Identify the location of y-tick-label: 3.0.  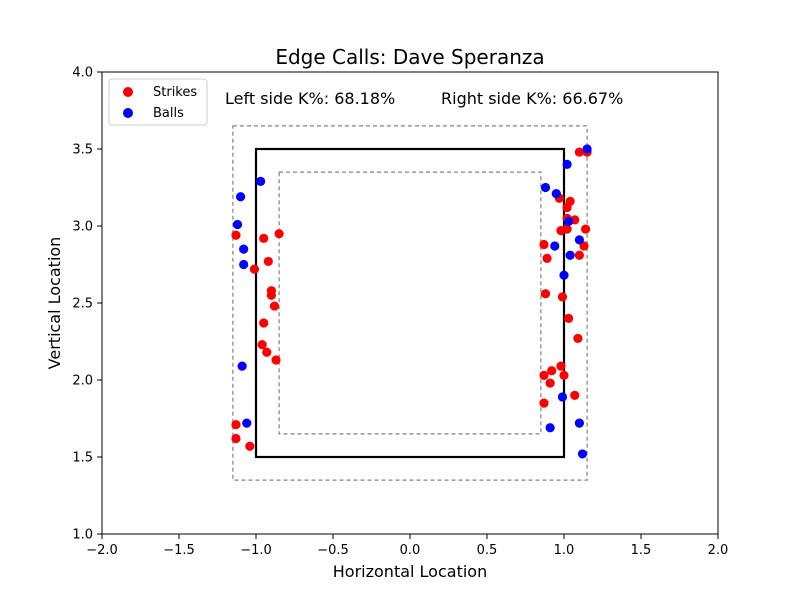
(82, 227).